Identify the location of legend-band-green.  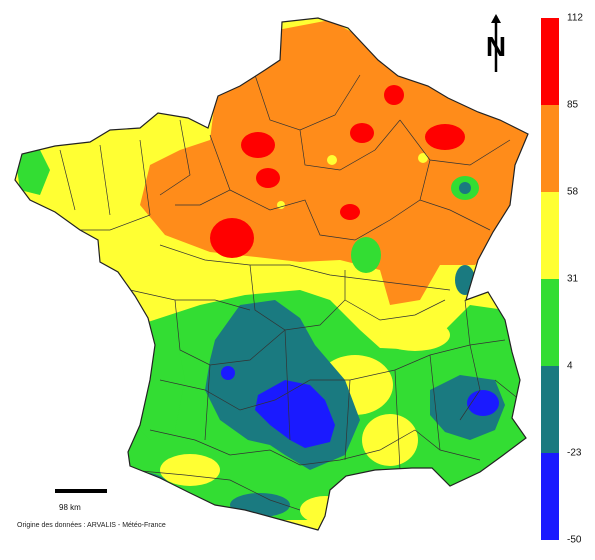
(550, 322).